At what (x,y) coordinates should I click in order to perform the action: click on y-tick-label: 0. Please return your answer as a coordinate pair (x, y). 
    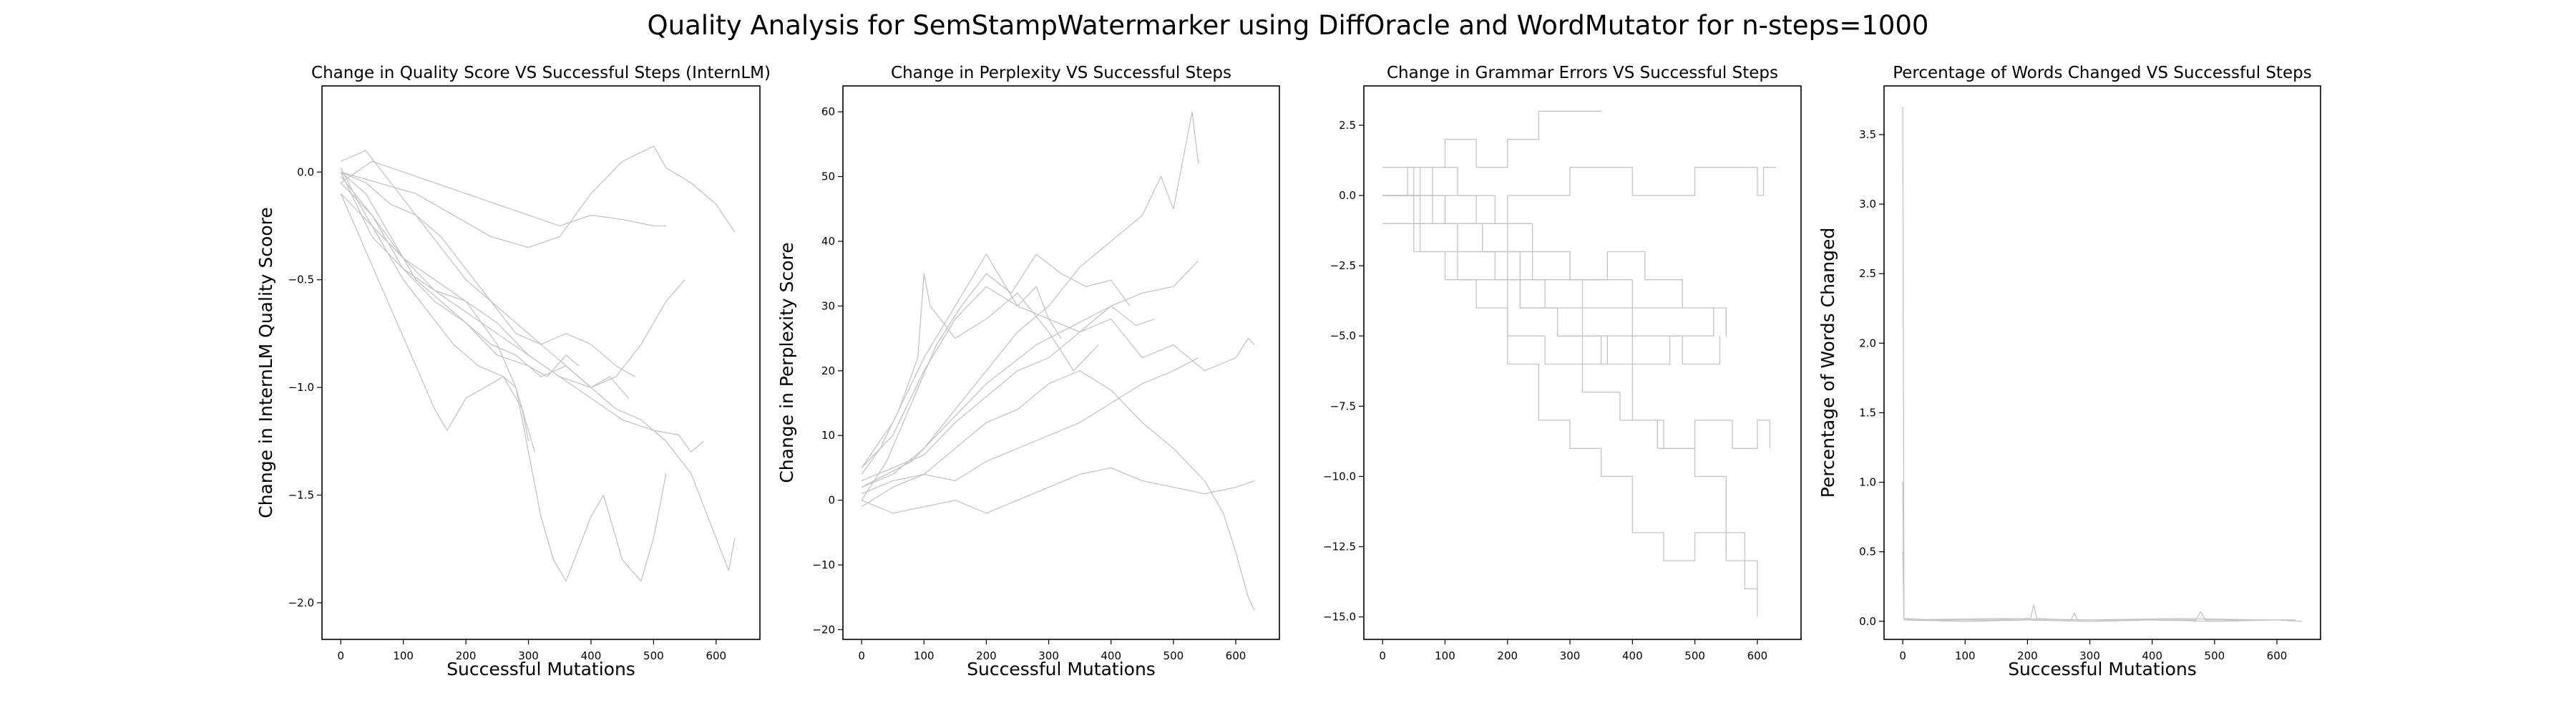
    Looking at the image, I should click on (831, 500).